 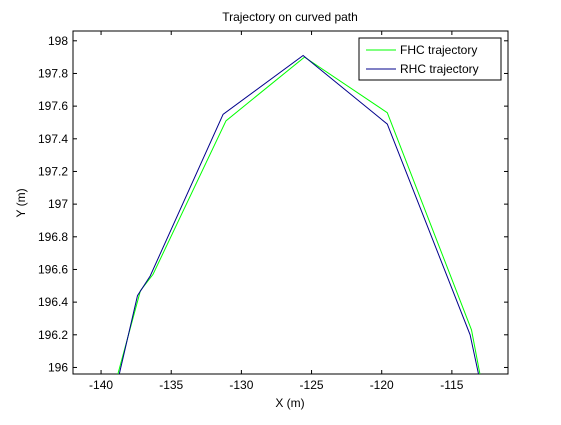 I want to click on x-tick-label: -140, so click(x=101, y=385).